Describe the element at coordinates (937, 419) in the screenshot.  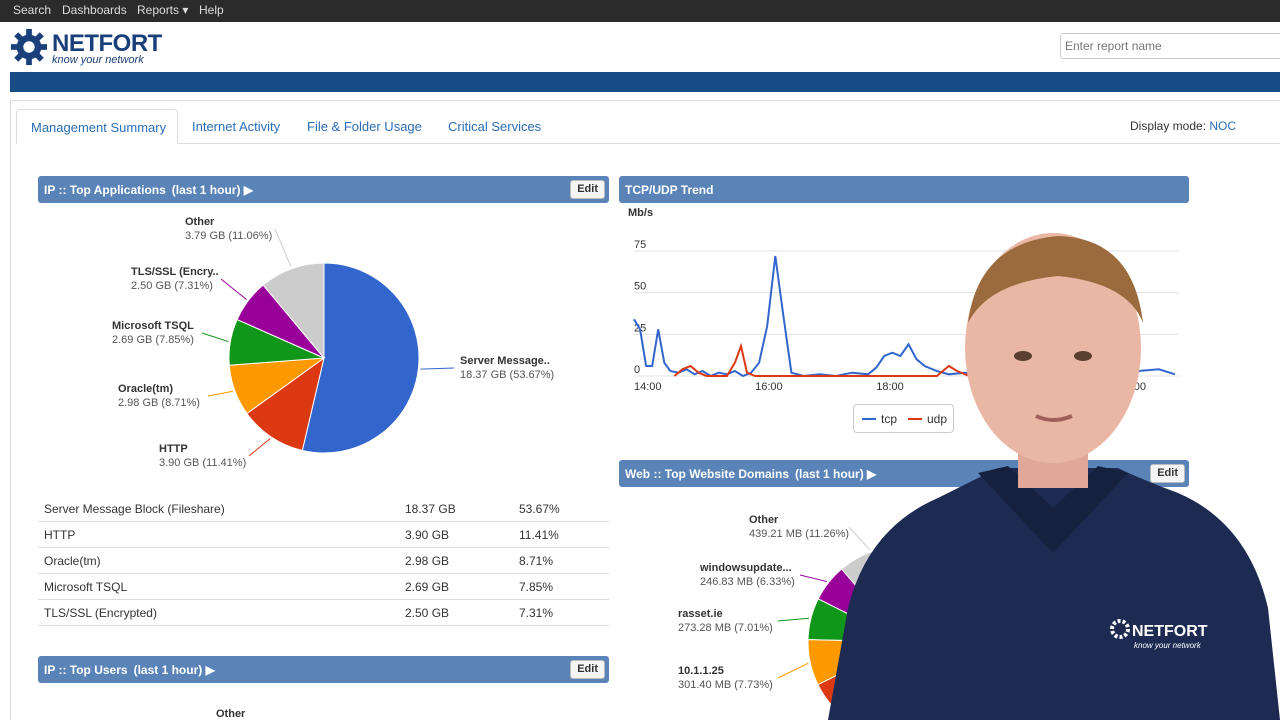
I see `udp-legend-label: udp` at that location.